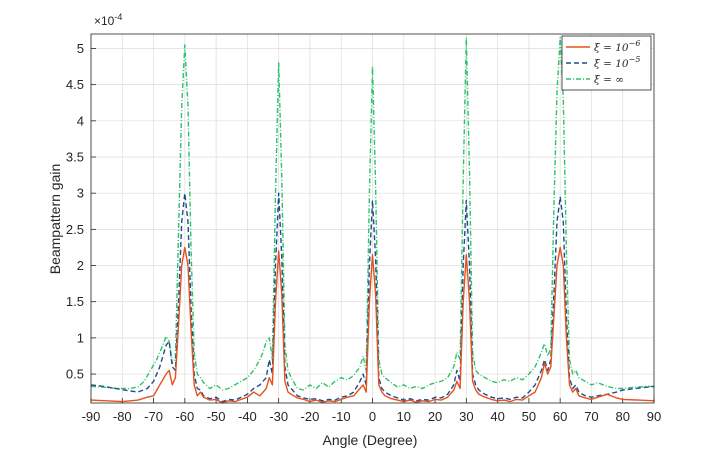  What do you see at coordinates (560, 416) in the screenshot?
I see `x-tick-label: 60` at bounding box center [560, 416].